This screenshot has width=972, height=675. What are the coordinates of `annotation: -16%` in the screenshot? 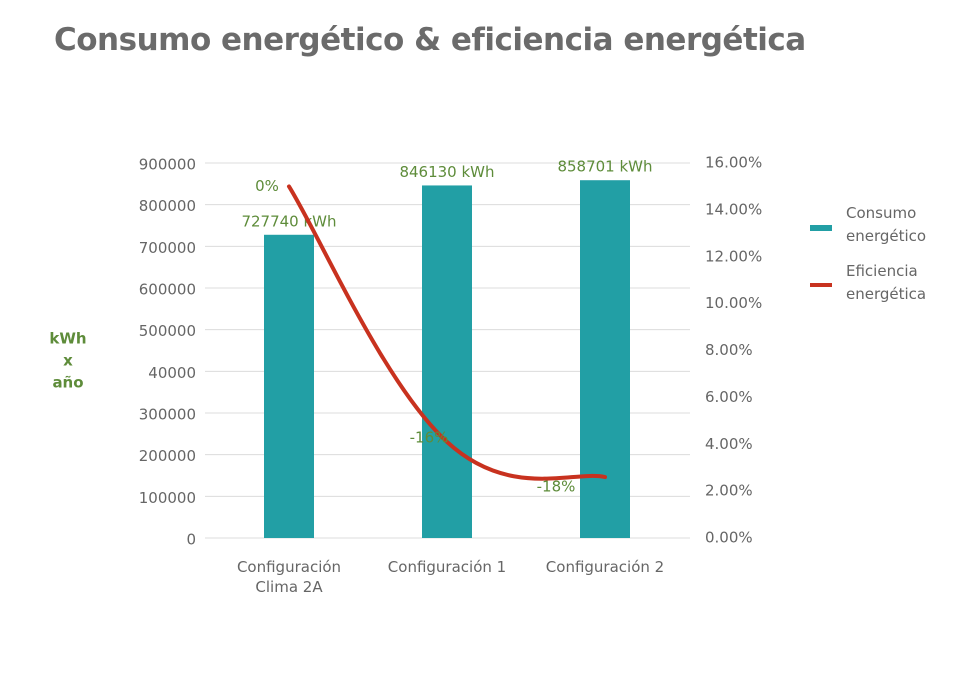 It's located at (429, 437).